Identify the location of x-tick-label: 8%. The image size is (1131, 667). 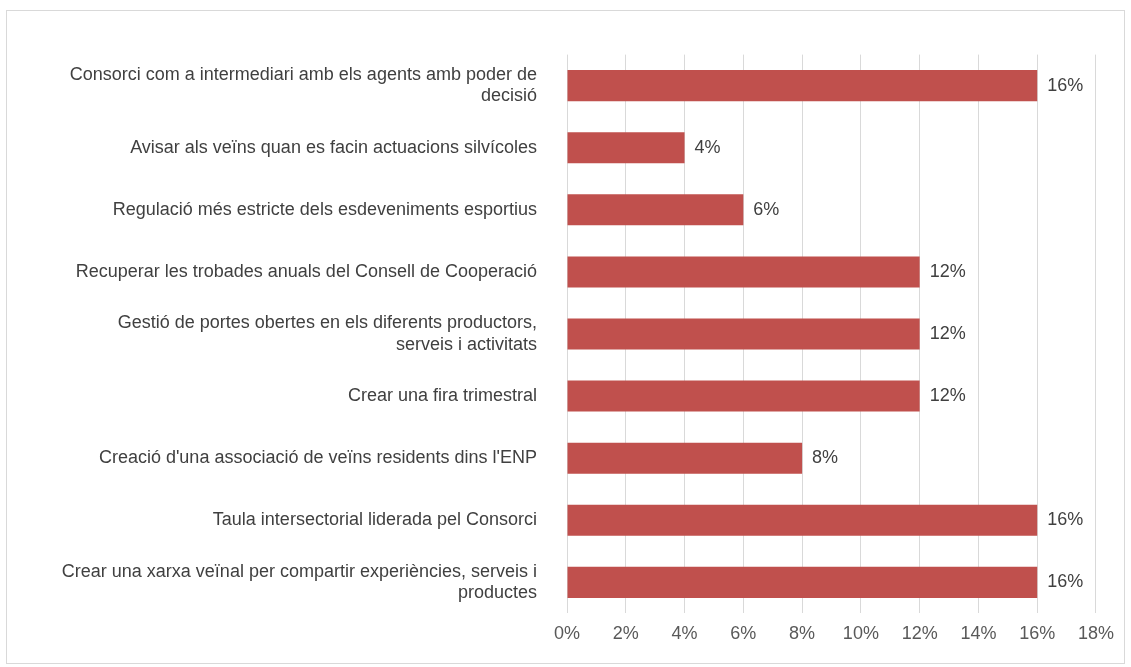
(802, 633).